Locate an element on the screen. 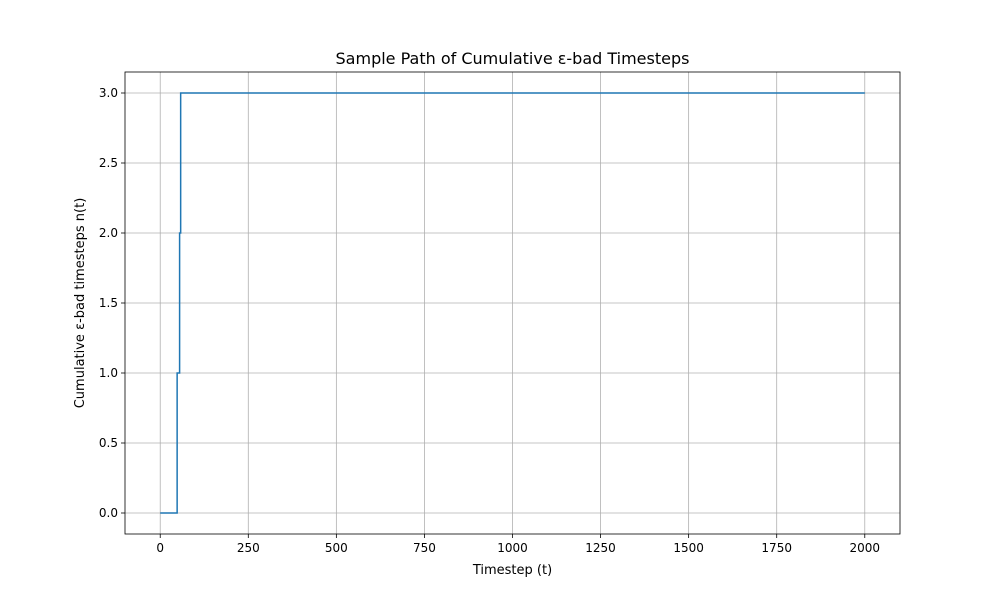 The height and width of the screenshot is (600, 1000). y-tick-label: 0.0 is located at coordinates (108, 513).